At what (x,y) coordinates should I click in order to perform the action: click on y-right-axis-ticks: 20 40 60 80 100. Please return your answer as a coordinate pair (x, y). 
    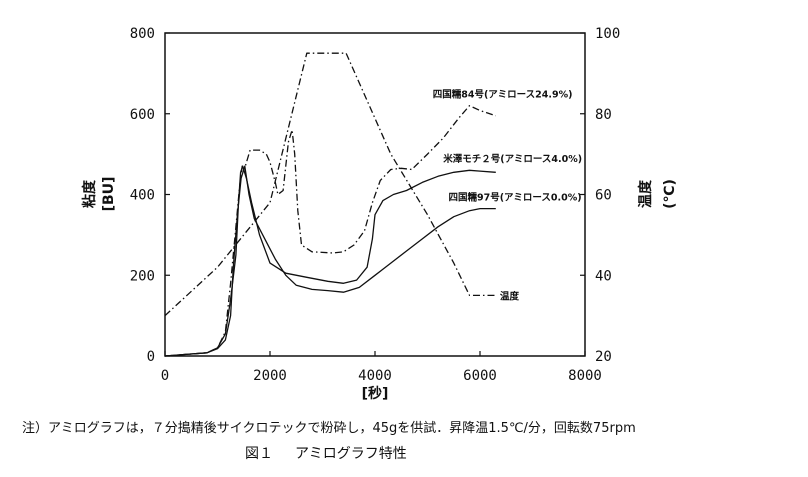
    Looking at the image, I should click on (600, 195).